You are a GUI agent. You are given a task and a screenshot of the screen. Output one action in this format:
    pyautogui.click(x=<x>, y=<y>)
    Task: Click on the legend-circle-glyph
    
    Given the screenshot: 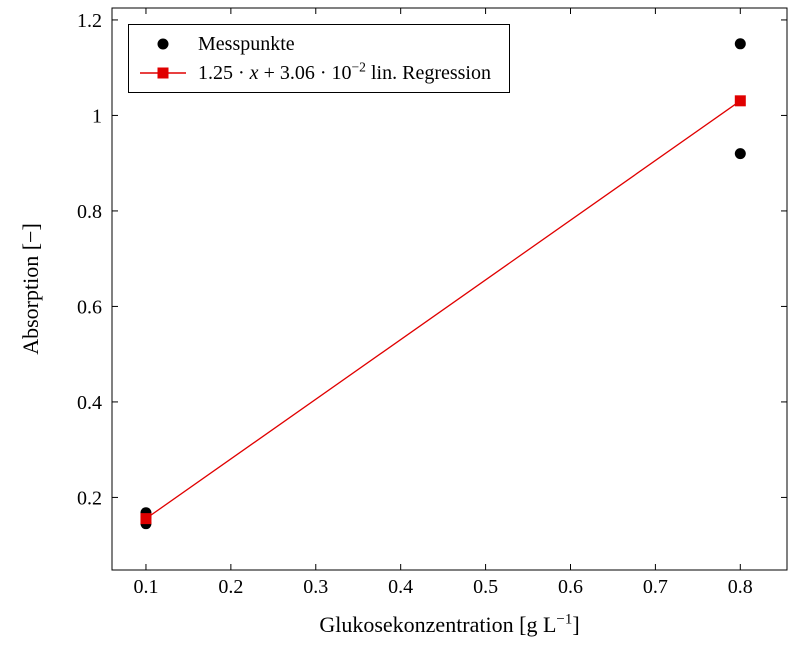 What is the action you would take?
    pyautogui.click(x=163, y=44)
    